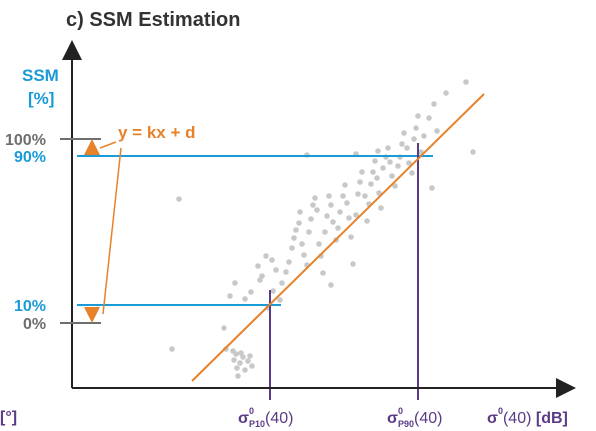  Describe the element at coordinates (108, 145) in the screenshot. I see `equation-leader-top` at that location.